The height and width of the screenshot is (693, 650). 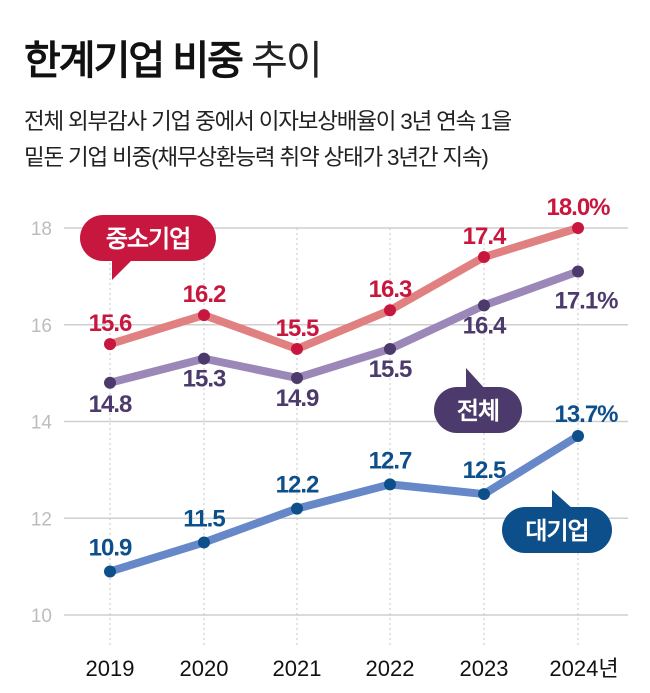 I want to click on chart-title: 한계기업 비중 추이, so click(x=173, y=57).